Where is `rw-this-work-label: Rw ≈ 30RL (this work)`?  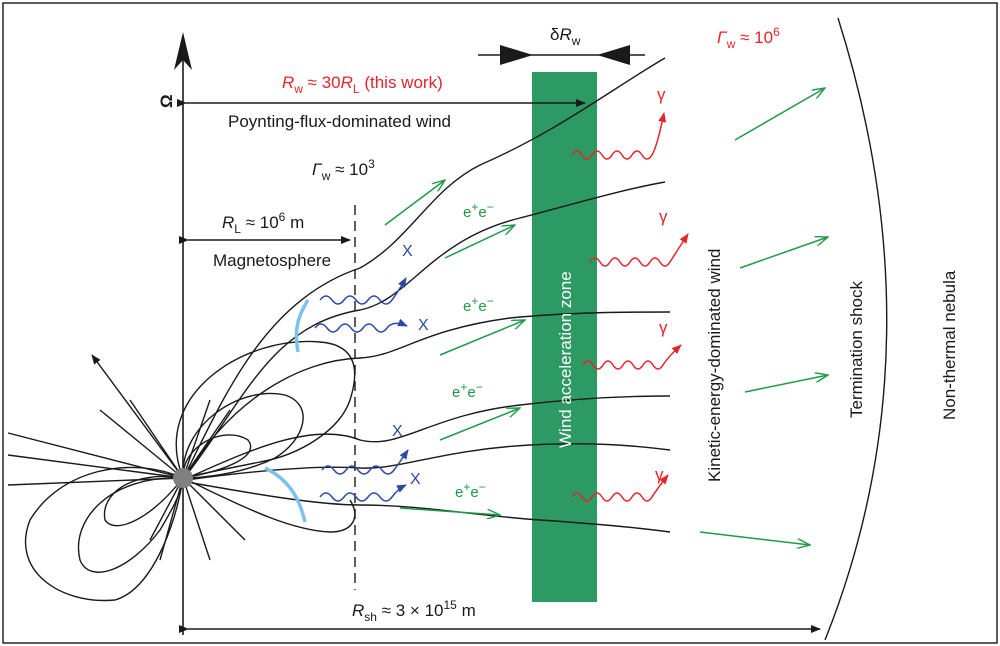
rw-this-work-label: Rw ≈ 30RL (this work) is located at coordinates (362, 84).